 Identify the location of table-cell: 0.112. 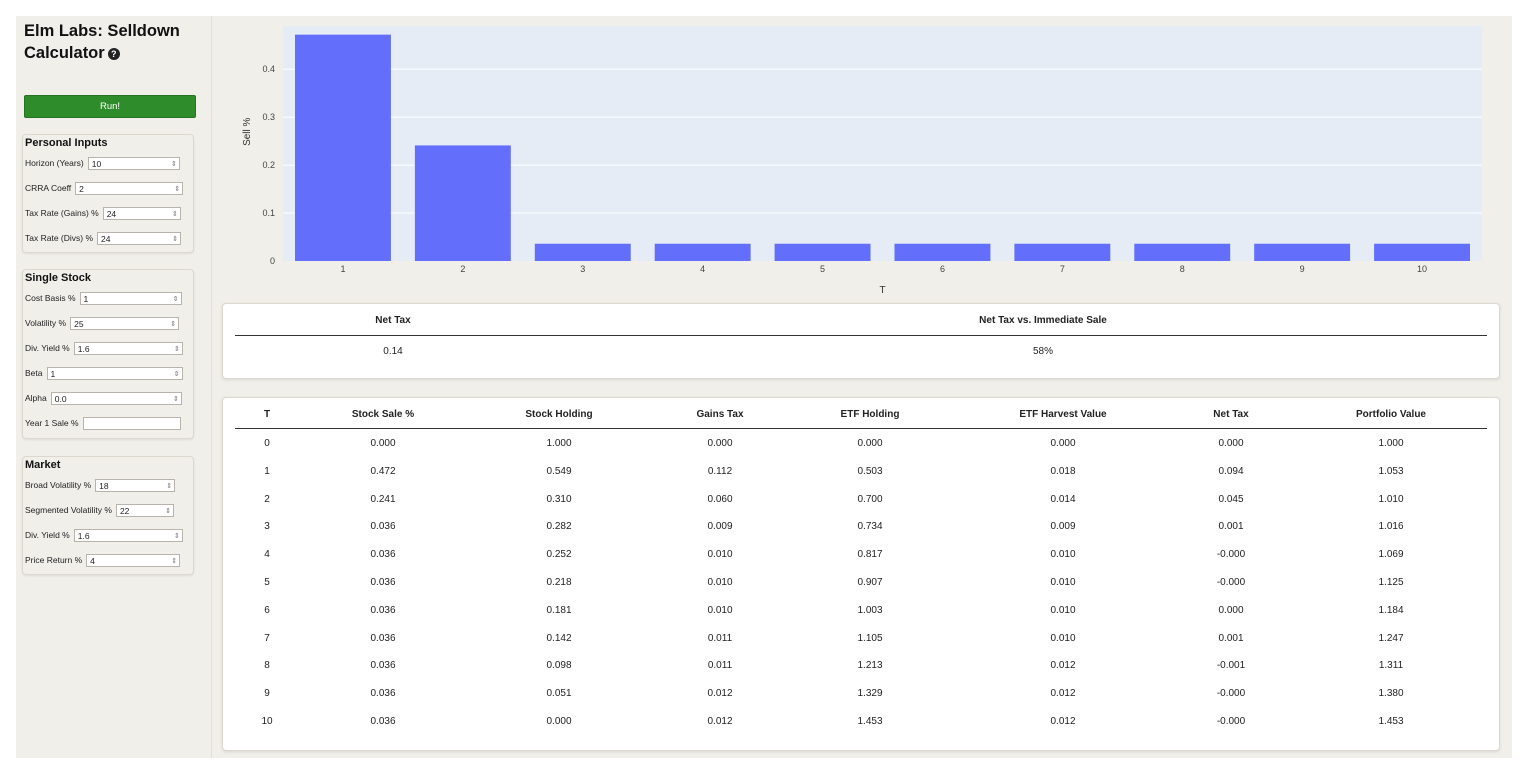
(720, 471).